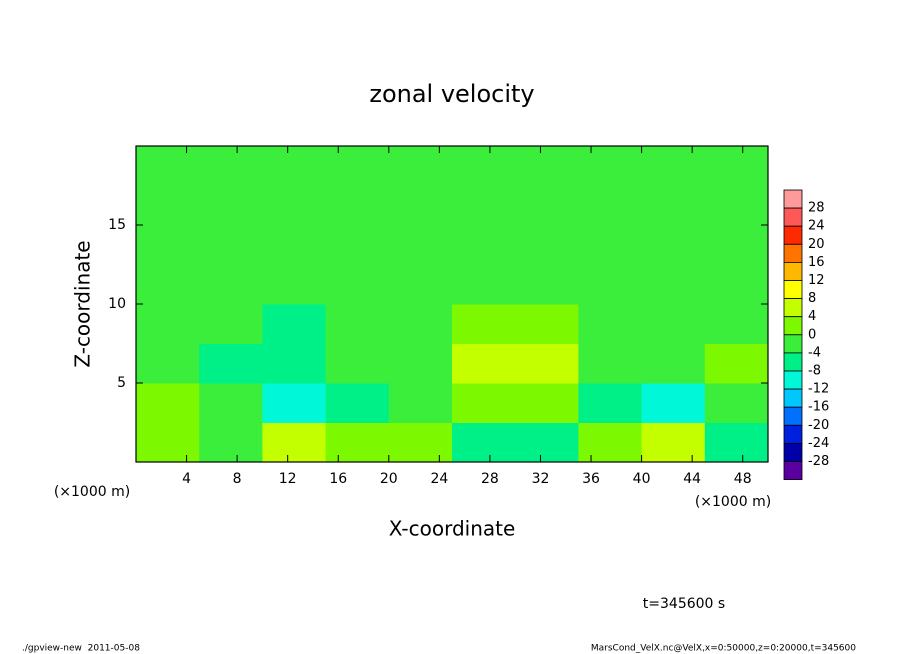 This screenshot has width=904, height=654. Describe the element at coordinates (237, 479) in the screenshot. I see `x-tick-label: 8` at that location.